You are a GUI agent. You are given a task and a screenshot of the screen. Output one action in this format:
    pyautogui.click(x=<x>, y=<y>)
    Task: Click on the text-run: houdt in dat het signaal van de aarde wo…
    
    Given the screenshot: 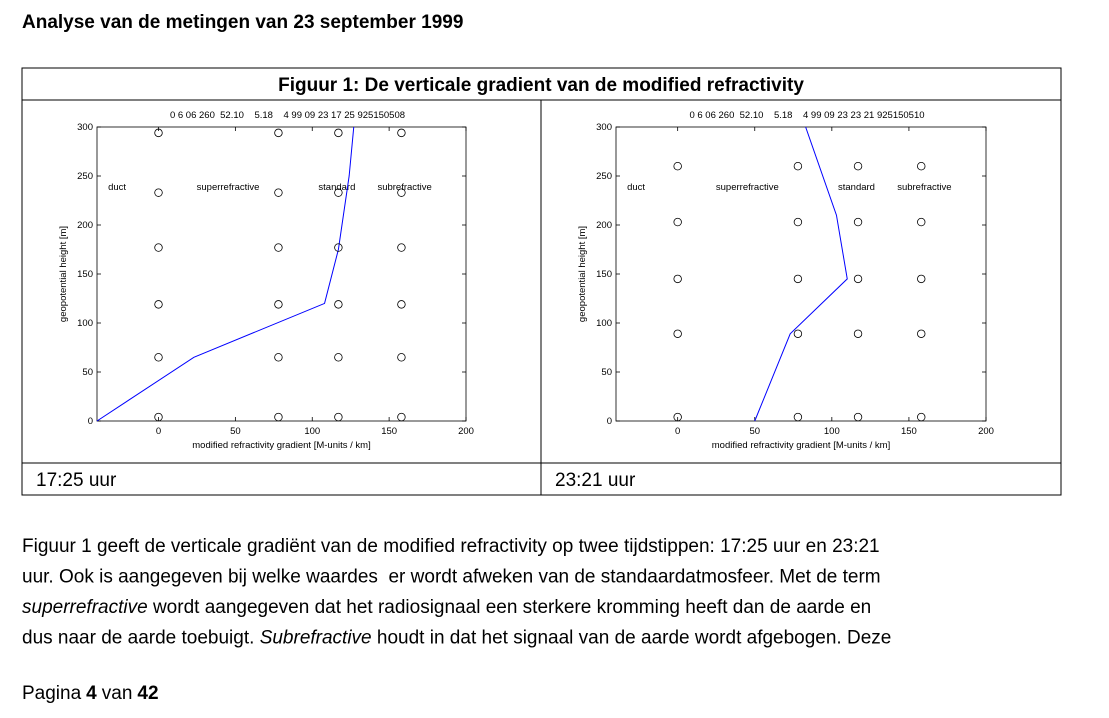 What is the action you would take?
    pyautogui.click(x=632, y=638)
    